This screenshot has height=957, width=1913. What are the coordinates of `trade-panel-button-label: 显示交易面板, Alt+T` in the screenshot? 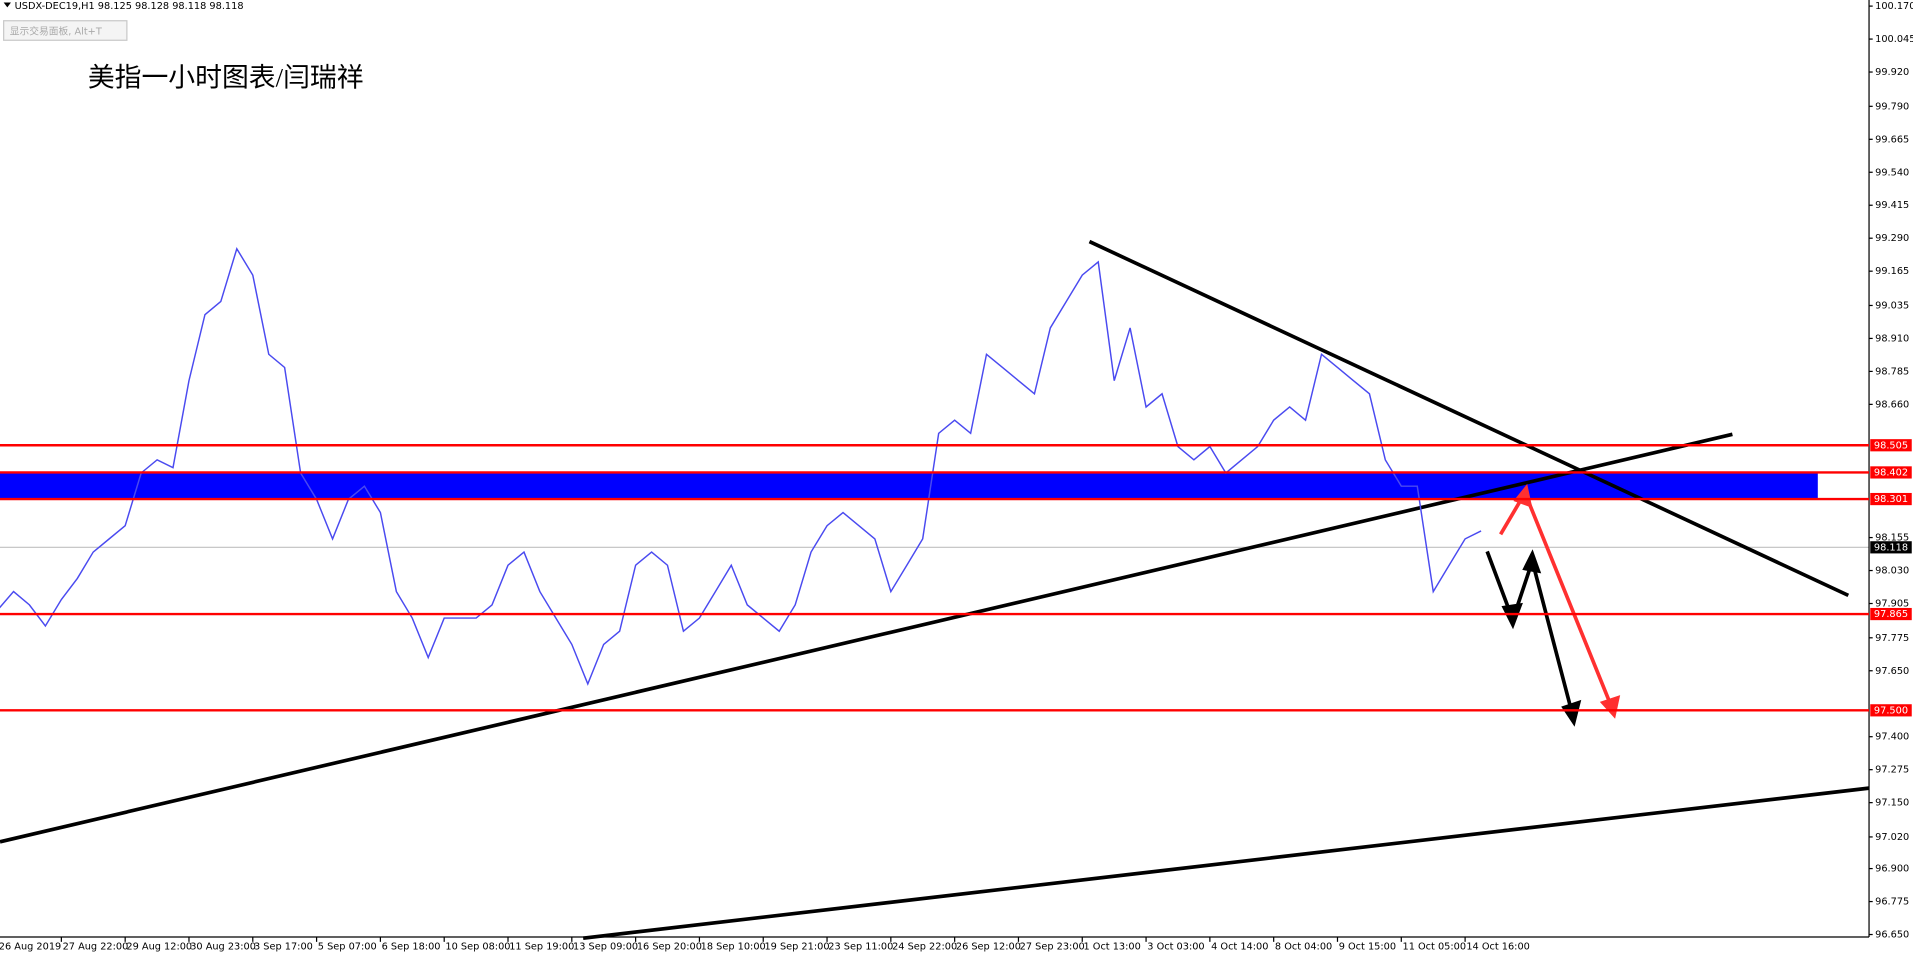 It's located at (56, 31).